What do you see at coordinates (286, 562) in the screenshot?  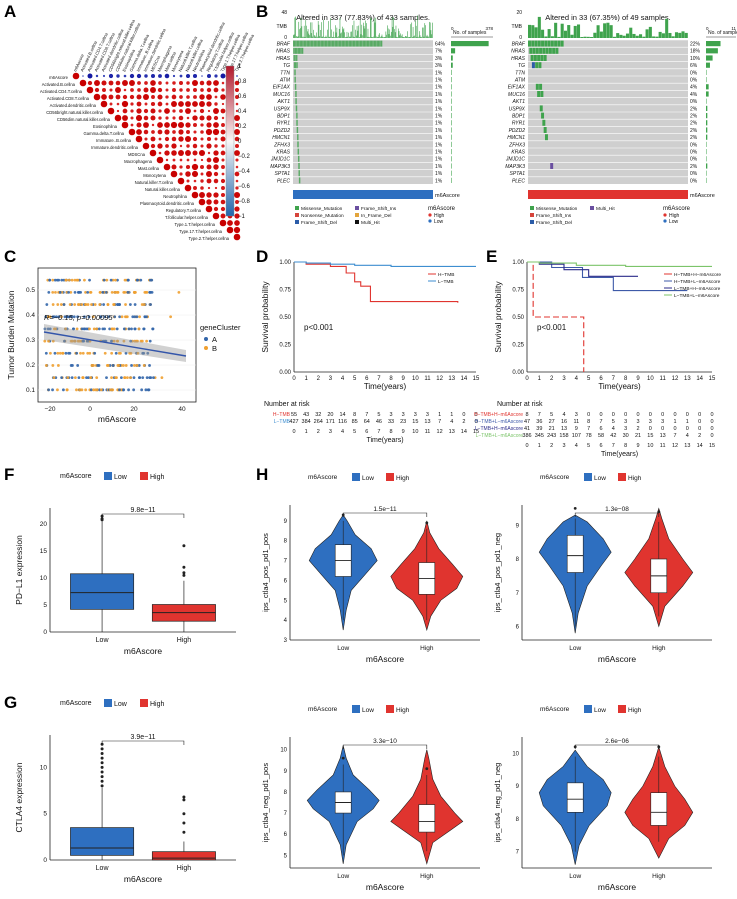 I see `y-tick: 7` at bounding box center [286, 562].